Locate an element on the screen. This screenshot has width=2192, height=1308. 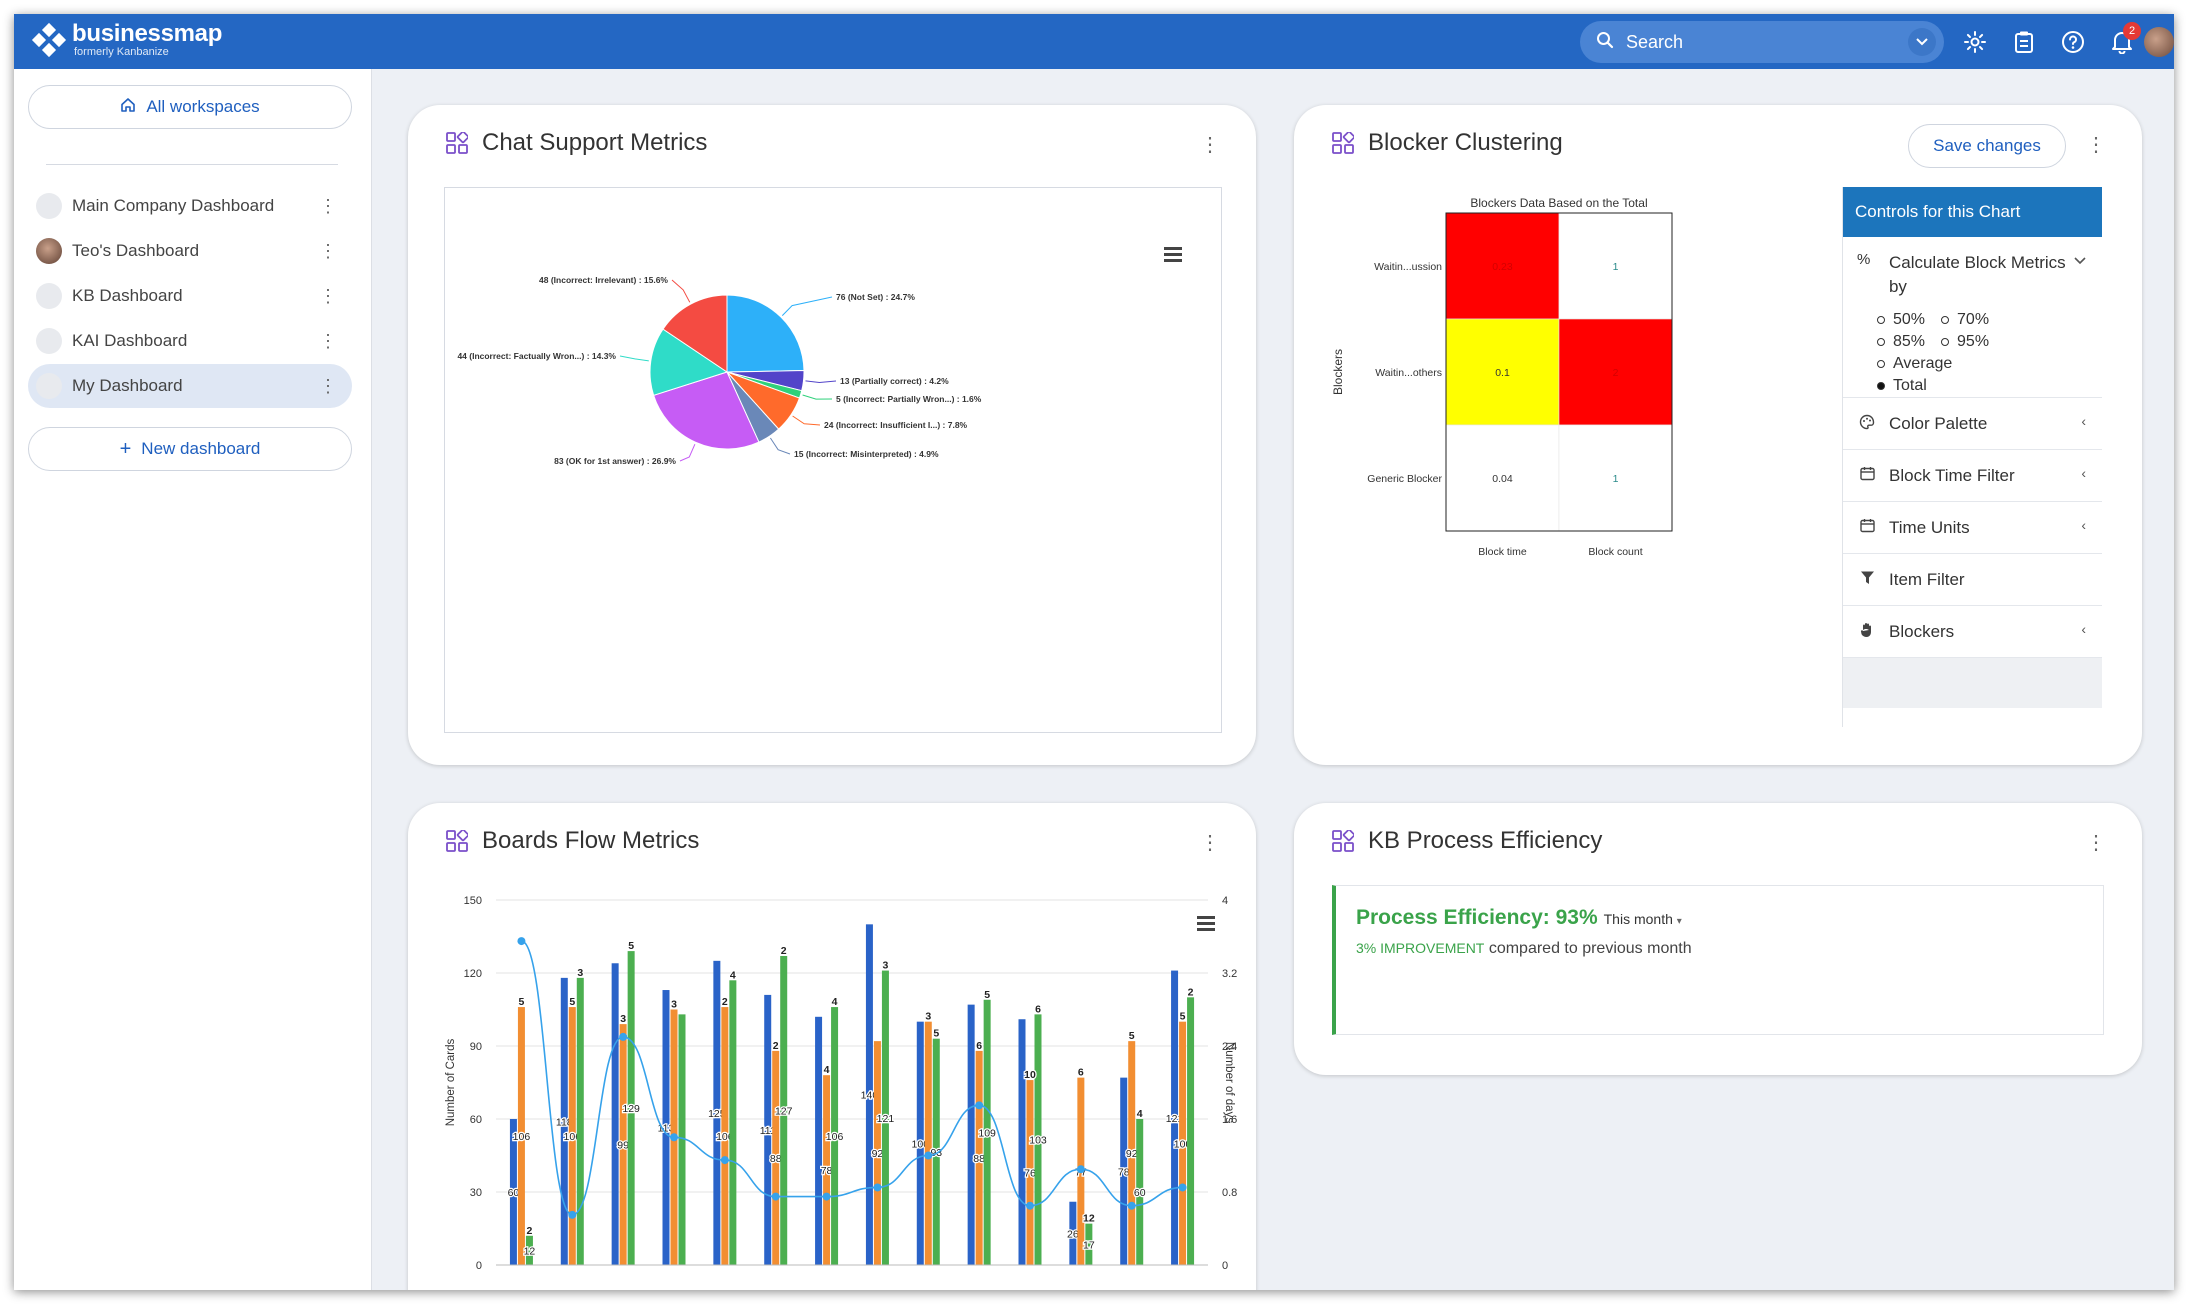
gear-icon is located at coordinates (1975, 42).